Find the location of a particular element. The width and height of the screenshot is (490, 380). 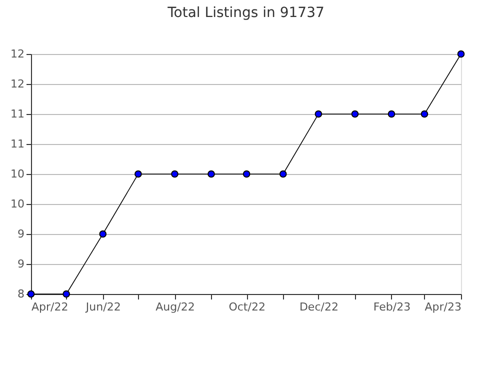

x-tick-label: Apr/22 is located at coordinates (50, 307).